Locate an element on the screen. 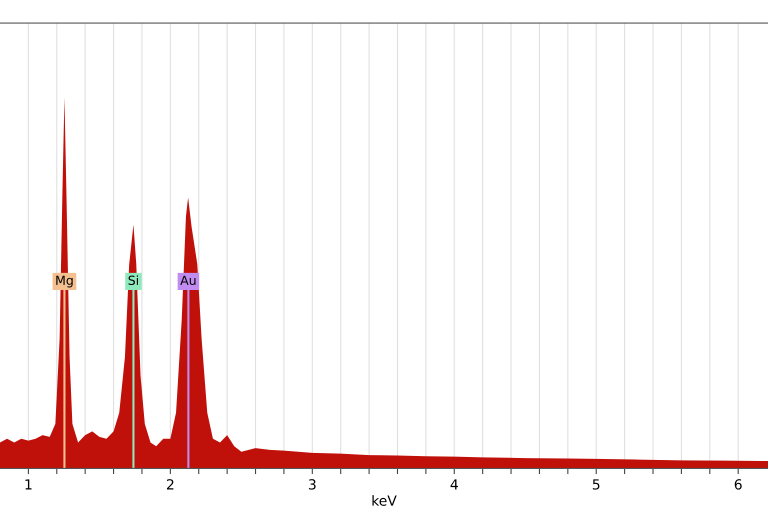 The image size is (768, 512). ref-line-label: Au is located at coordinates (188, 281).